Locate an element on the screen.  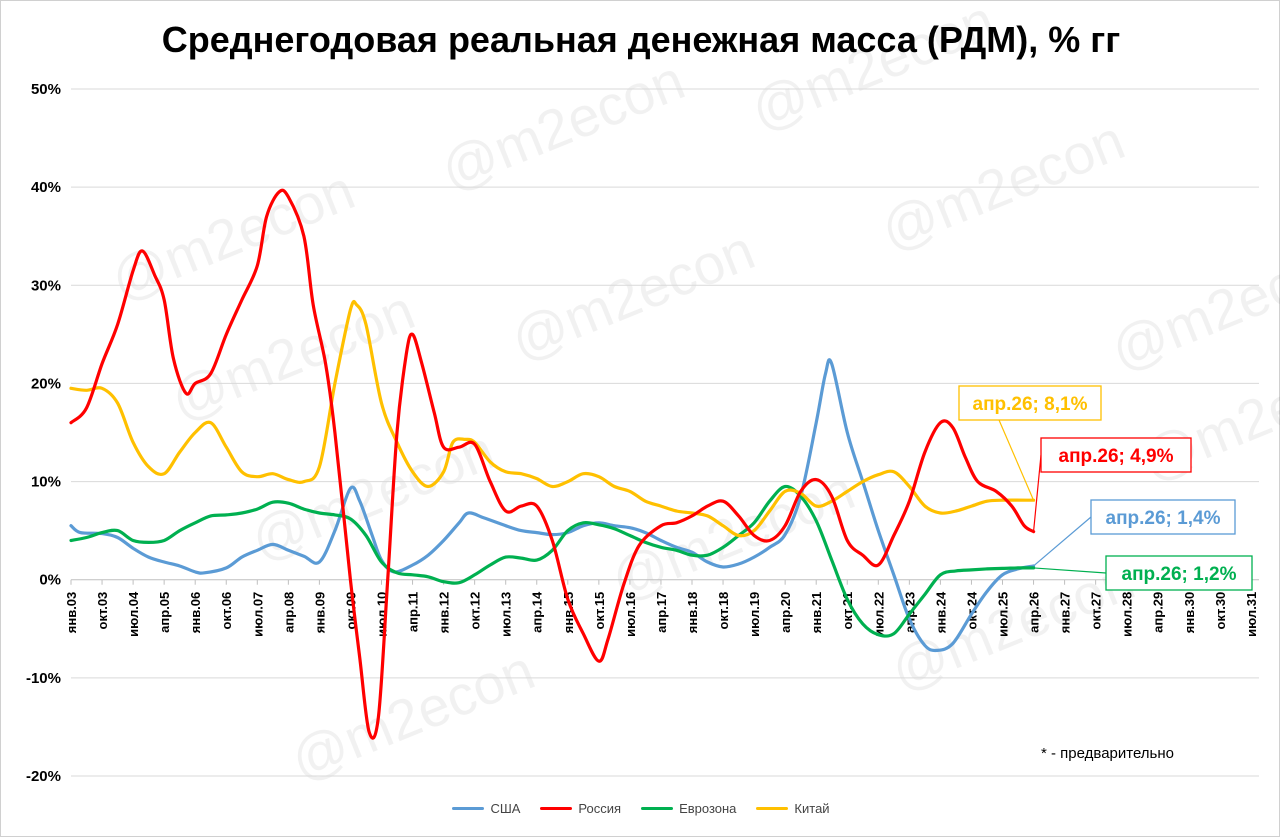
x-tick-label: янв.09 is located at coordinates (319, 613).